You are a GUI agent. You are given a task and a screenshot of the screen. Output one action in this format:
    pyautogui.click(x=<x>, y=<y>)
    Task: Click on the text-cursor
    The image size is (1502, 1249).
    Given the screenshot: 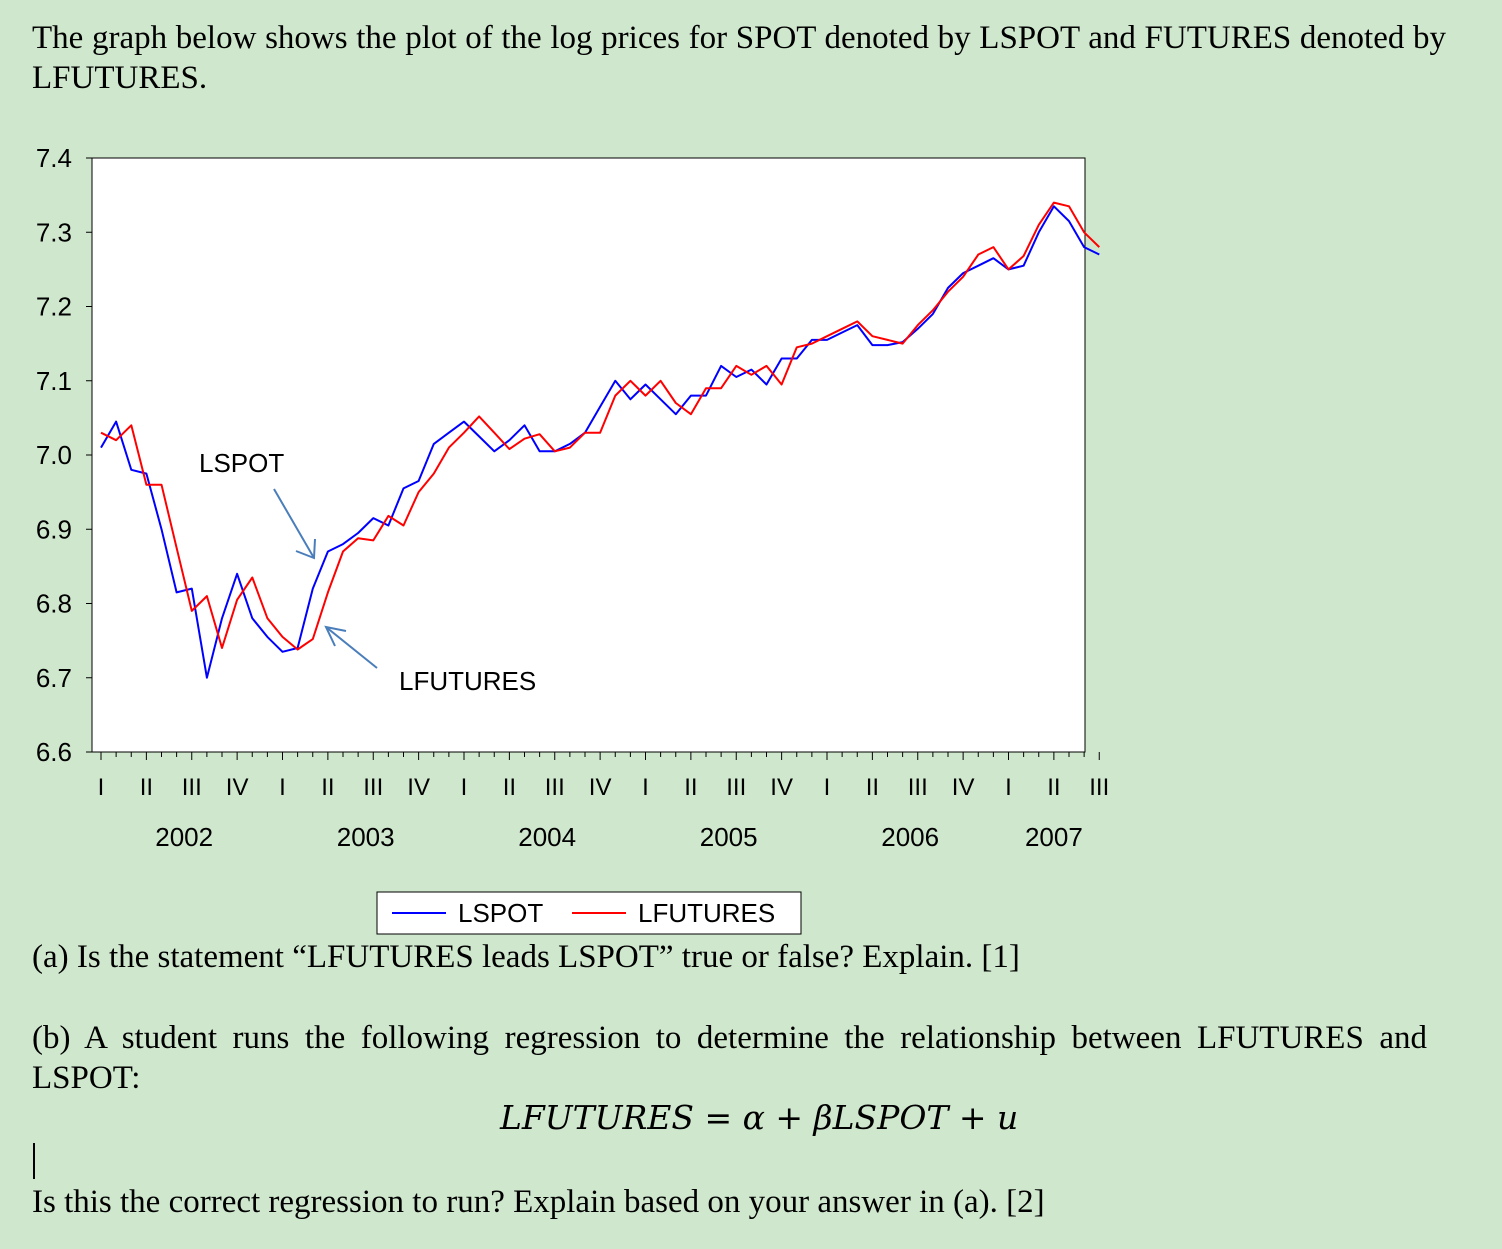 What is the action you would take?
    pyautogui.click(x=34, y=1161)
    